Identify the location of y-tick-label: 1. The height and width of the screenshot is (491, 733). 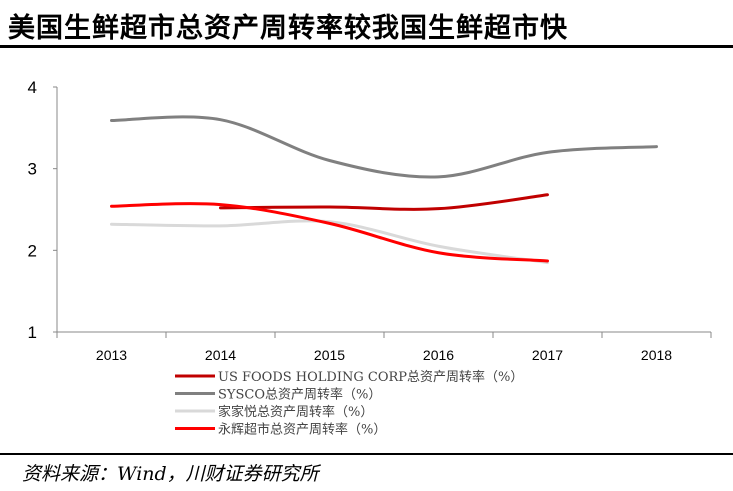
(32, 332).